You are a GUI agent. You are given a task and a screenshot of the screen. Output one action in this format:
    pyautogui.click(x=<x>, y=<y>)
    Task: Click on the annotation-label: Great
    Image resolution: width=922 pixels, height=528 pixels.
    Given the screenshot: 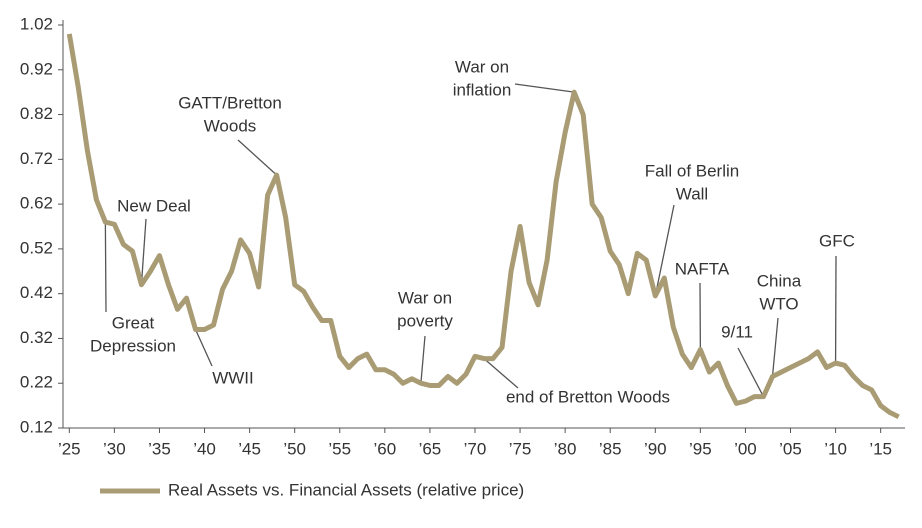 What is the action you would take?
    pyautogui.click(x=133, y=322)
    